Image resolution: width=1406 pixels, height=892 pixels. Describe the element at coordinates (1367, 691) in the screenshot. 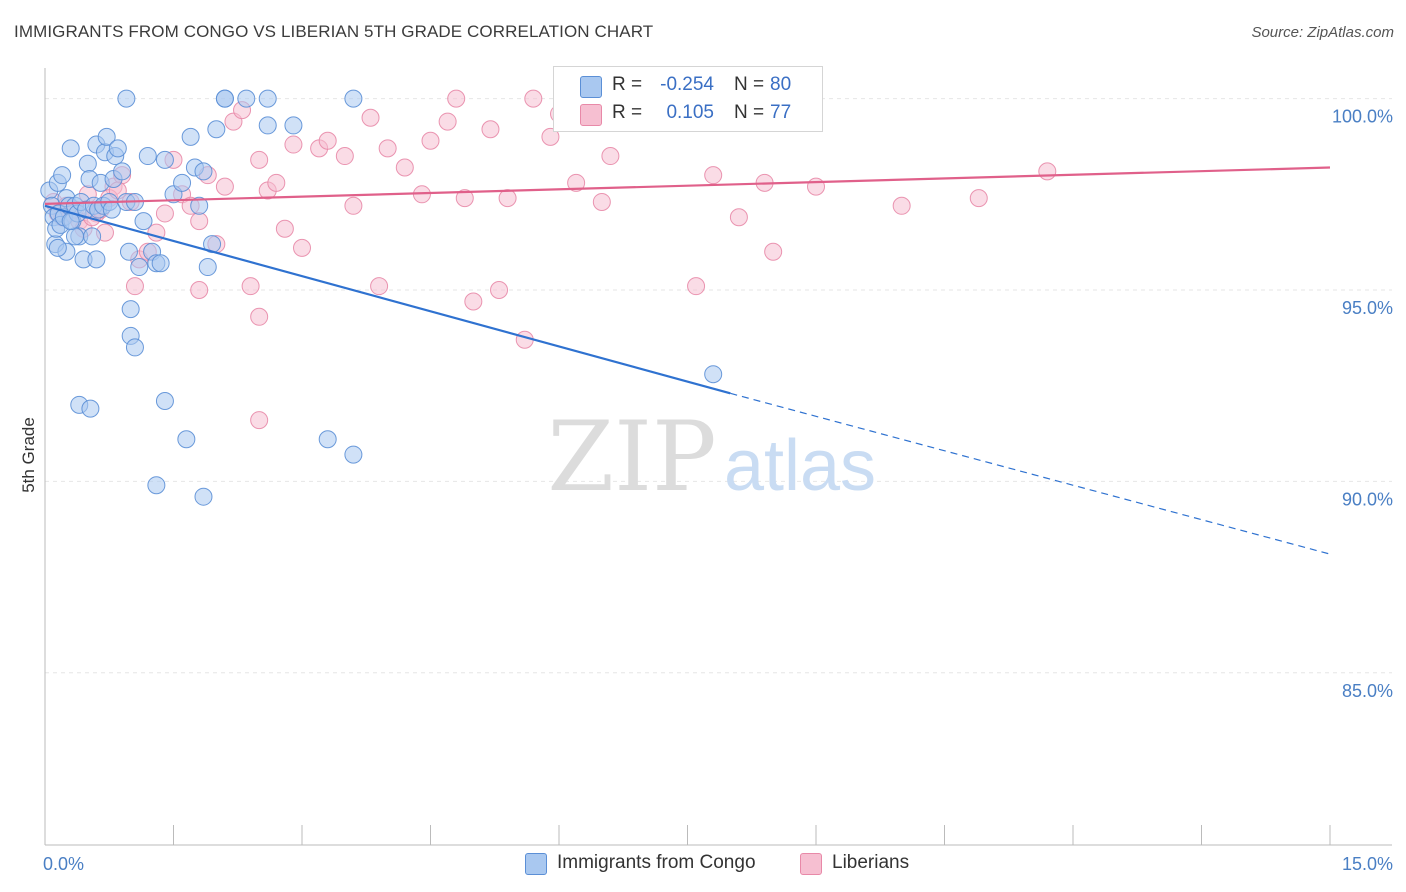

I see `y-tick-label: 85.0%` at that location.